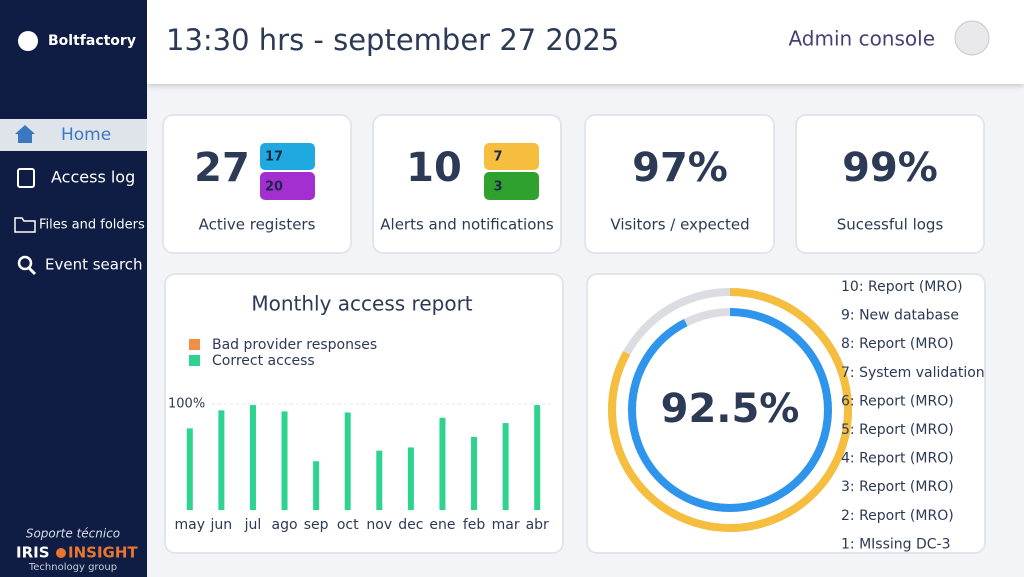  Describe the element at coordinates (679, 225) in the screenshot. I see `card-label: Visitors / expected` at that location.